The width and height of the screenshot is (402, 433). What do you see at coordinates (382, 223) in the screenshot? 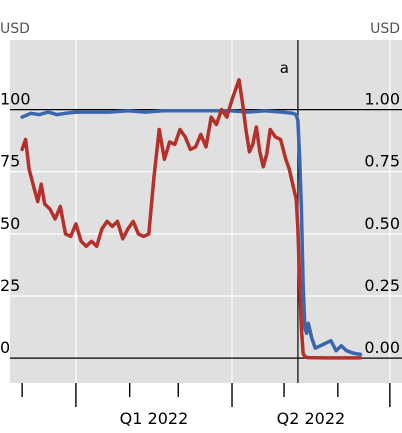
I see `right-tick-label-0.50: 0.50` at bounding box center [382, 223].